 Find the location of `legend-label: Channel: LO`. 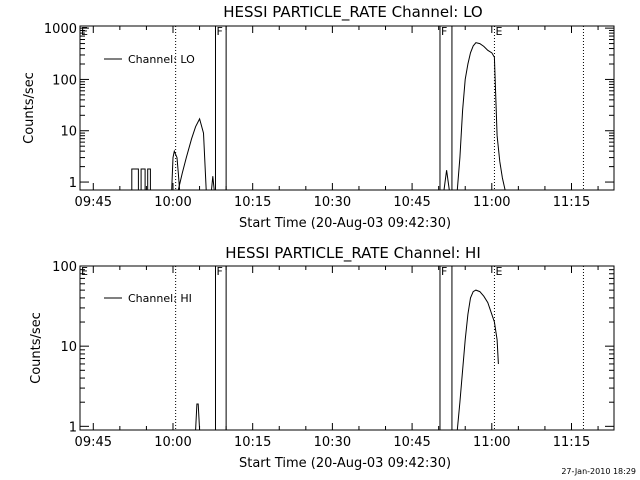

legend-label: Channel: LO is located at coordinates (161, 59).